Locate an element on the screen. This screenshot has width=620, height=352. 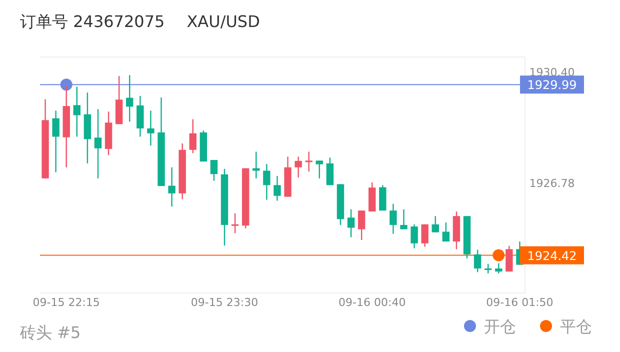
ref-line-label: 1924.42 is located at coordinates (552, 255).